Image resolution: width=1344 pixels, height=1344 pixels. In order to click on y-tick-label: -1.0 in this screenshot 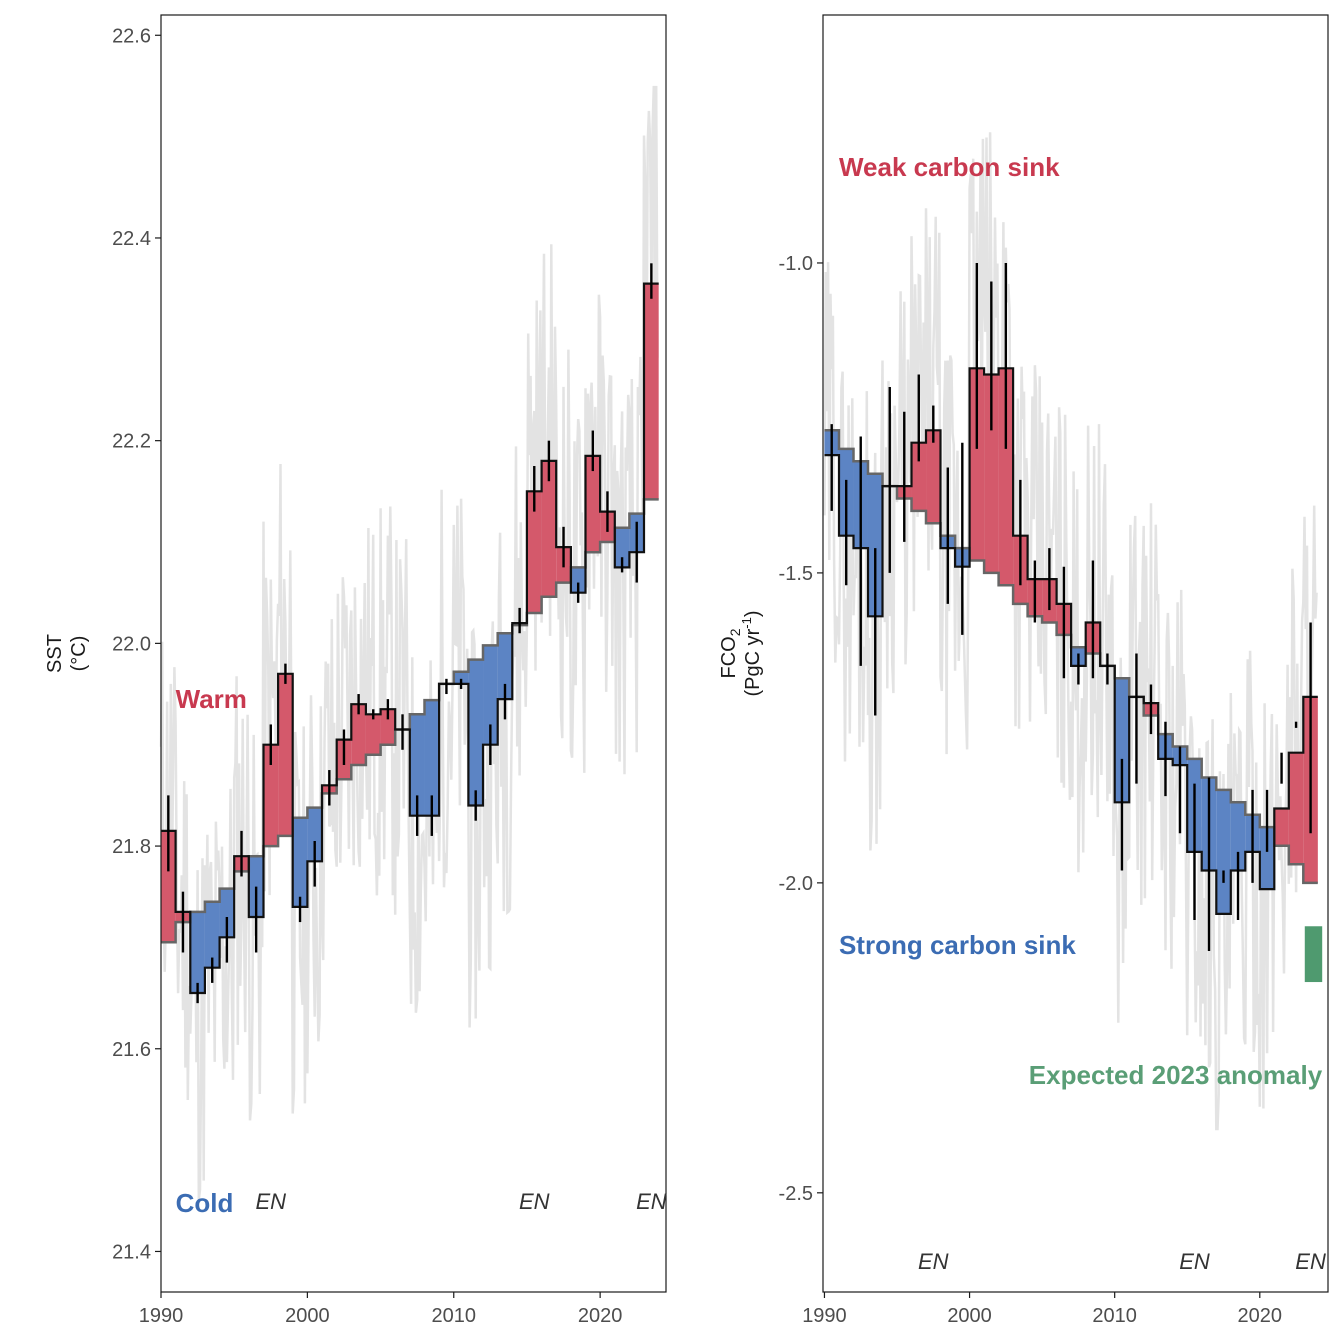, I will do `click(796, 264)`.